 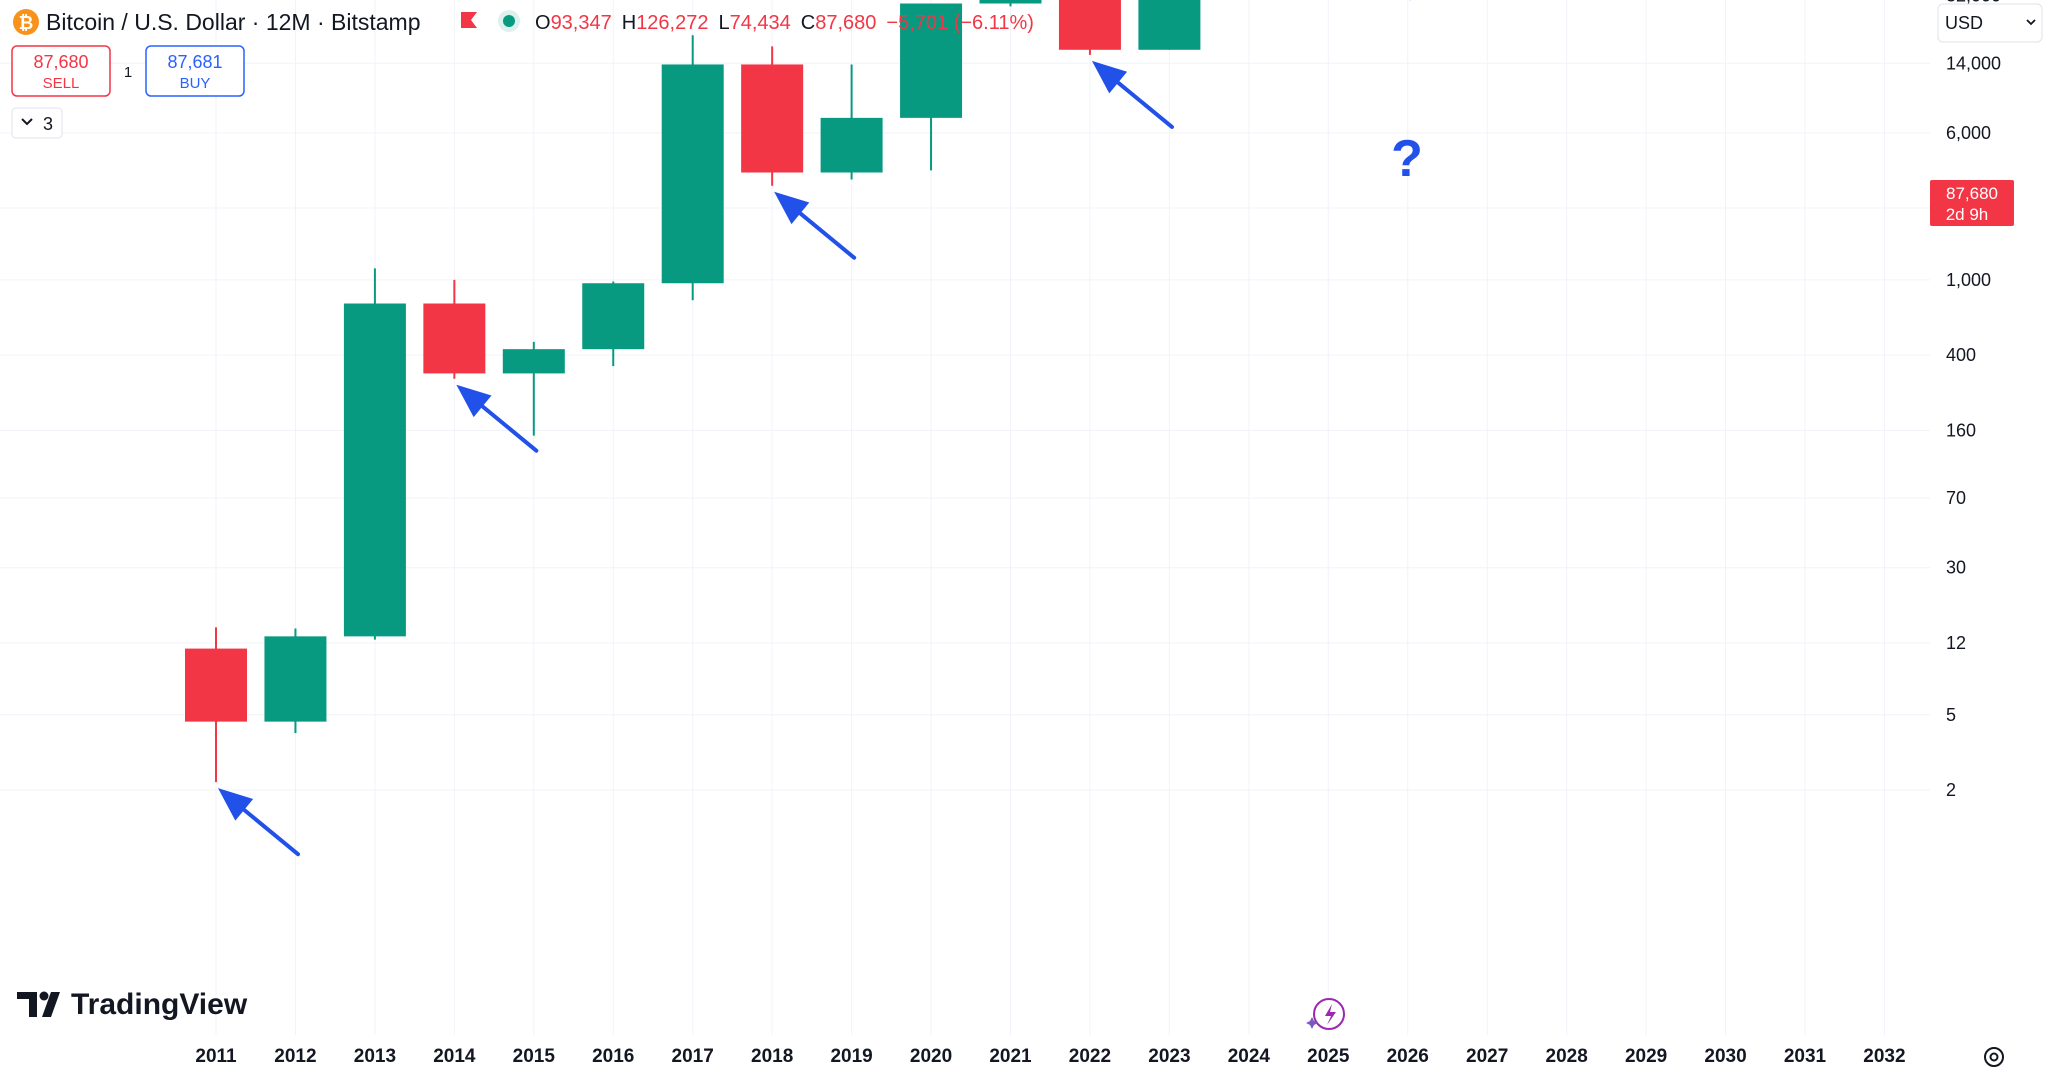 I want to click on ohlc-high-label: H, so click(x=629, y=23).